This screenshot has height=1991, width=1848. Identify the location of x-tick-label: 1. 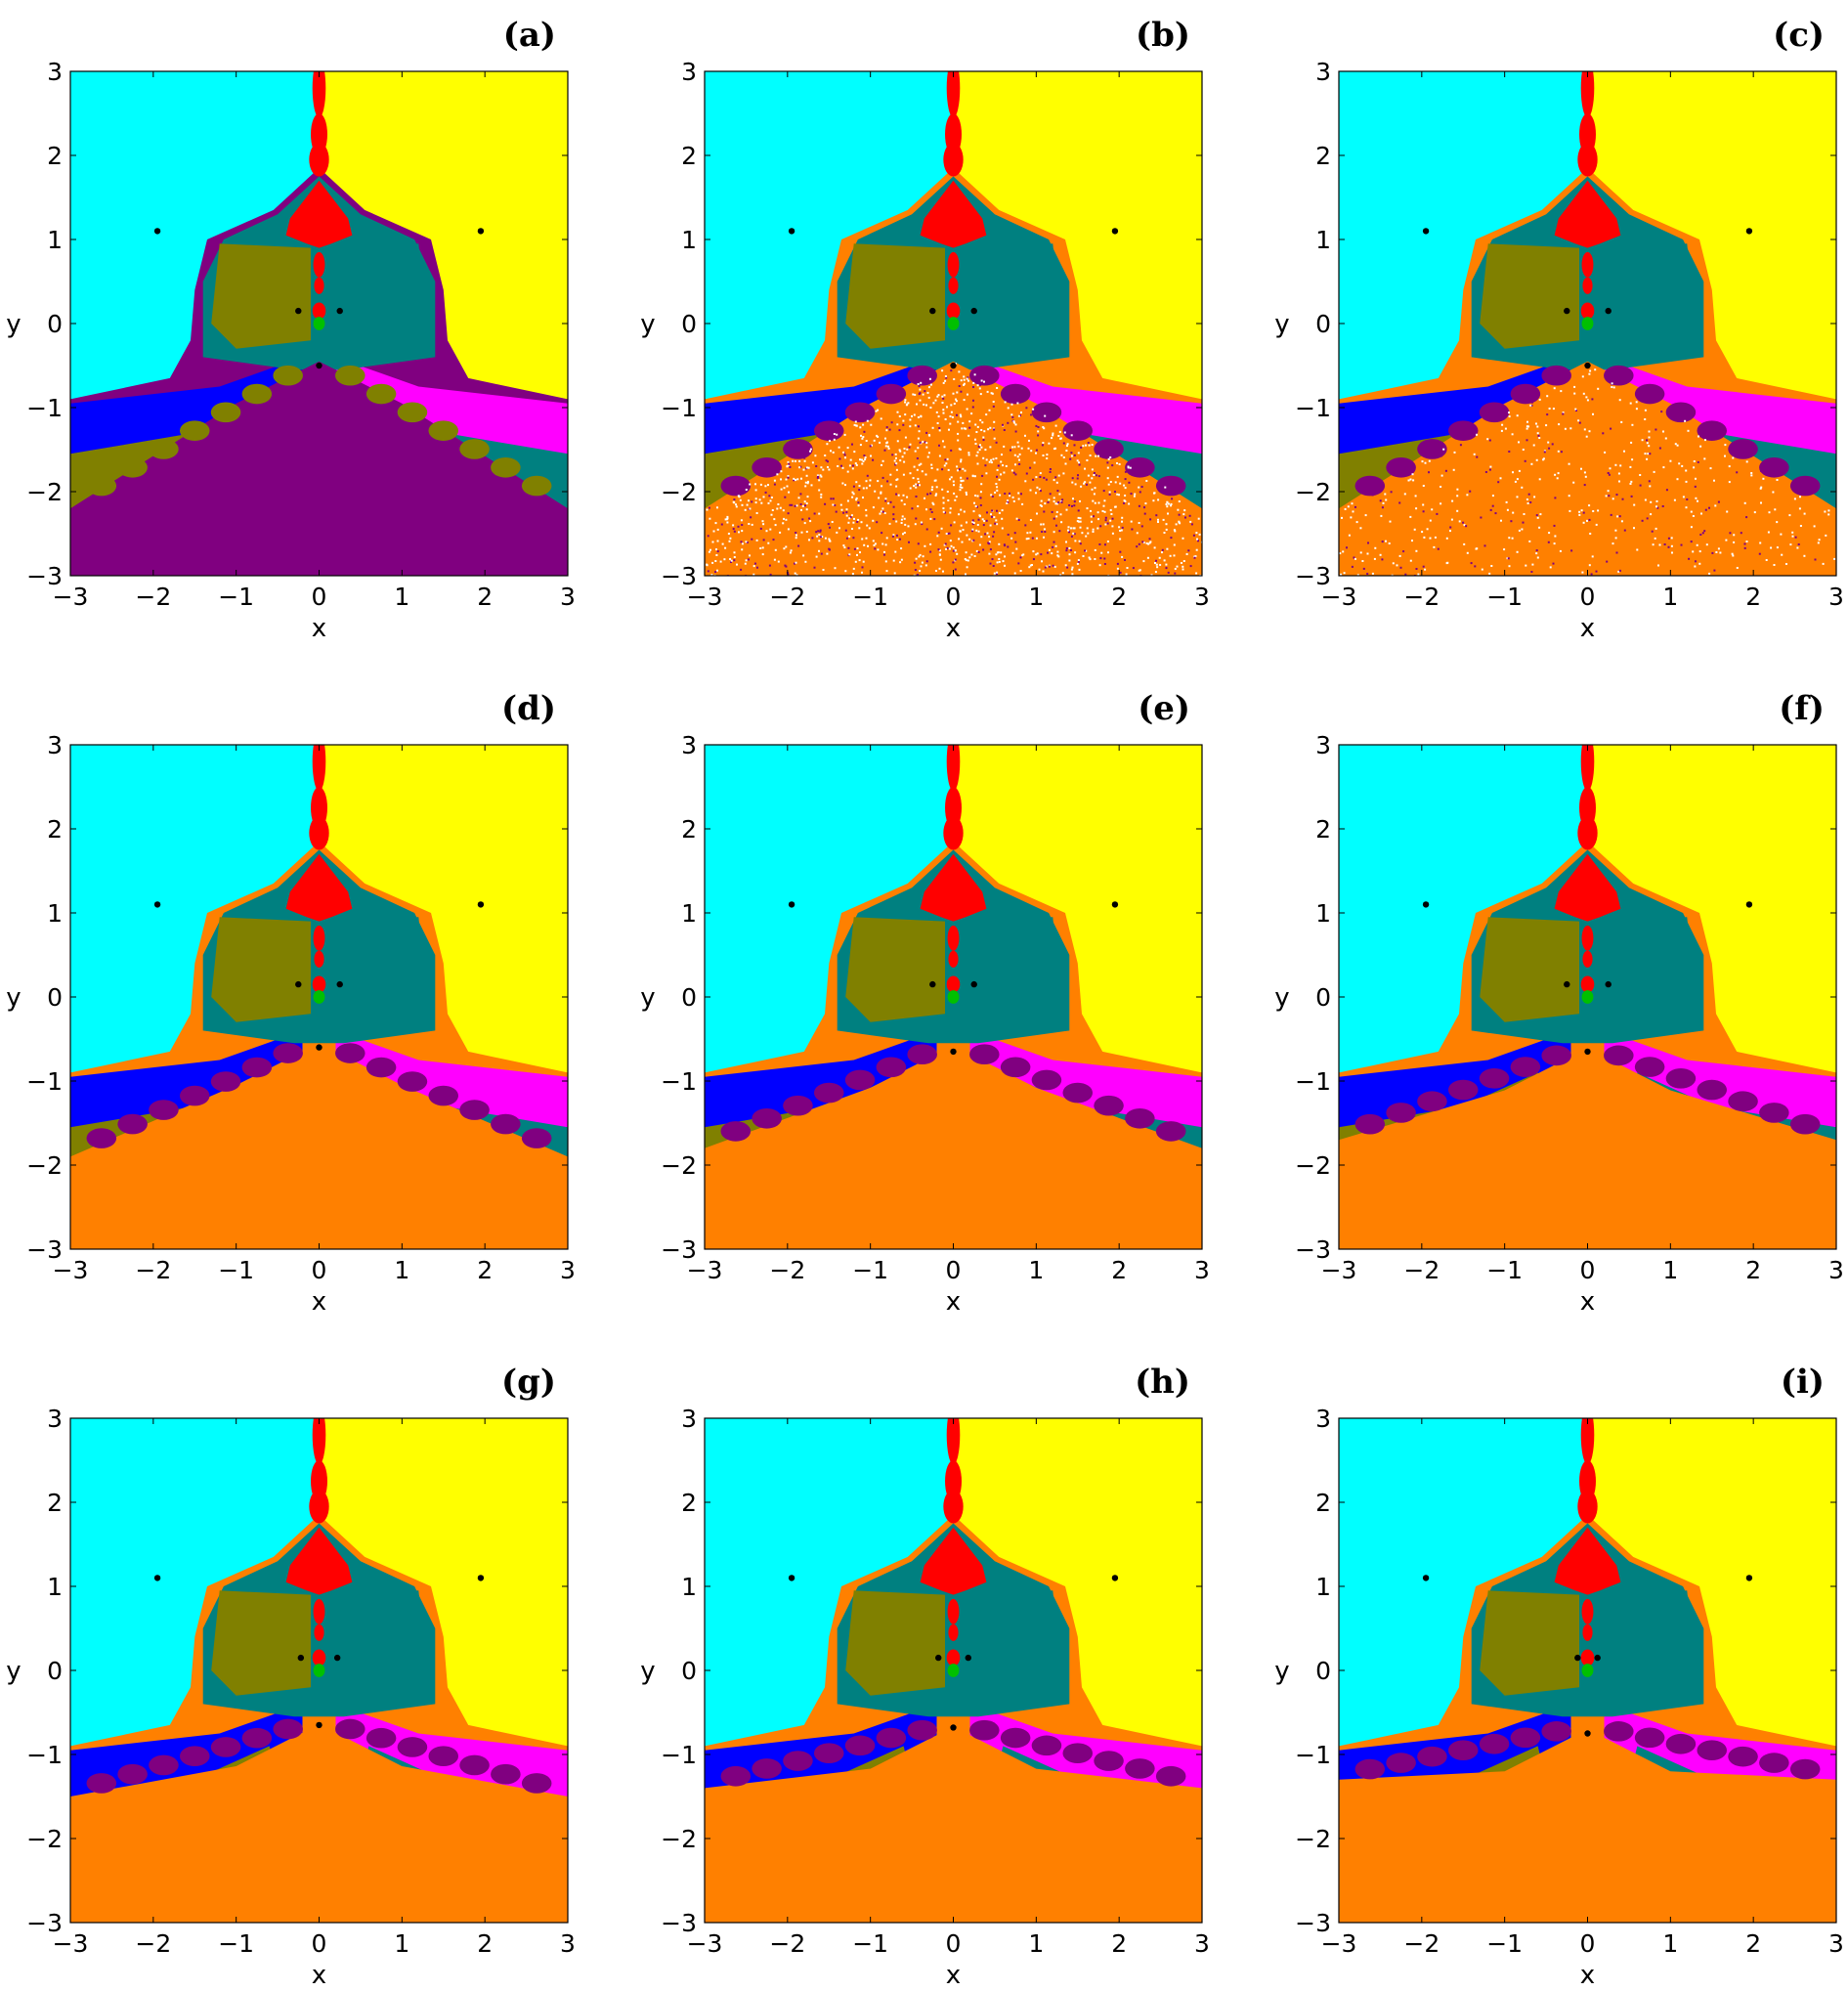
(1036, 597).